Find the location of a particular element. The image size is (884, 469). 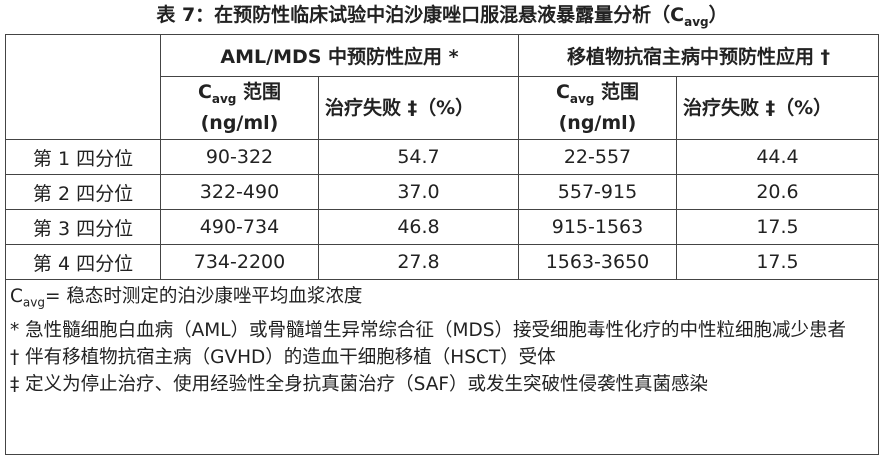

cell: 490-734 is located at coordinates (239, 227).